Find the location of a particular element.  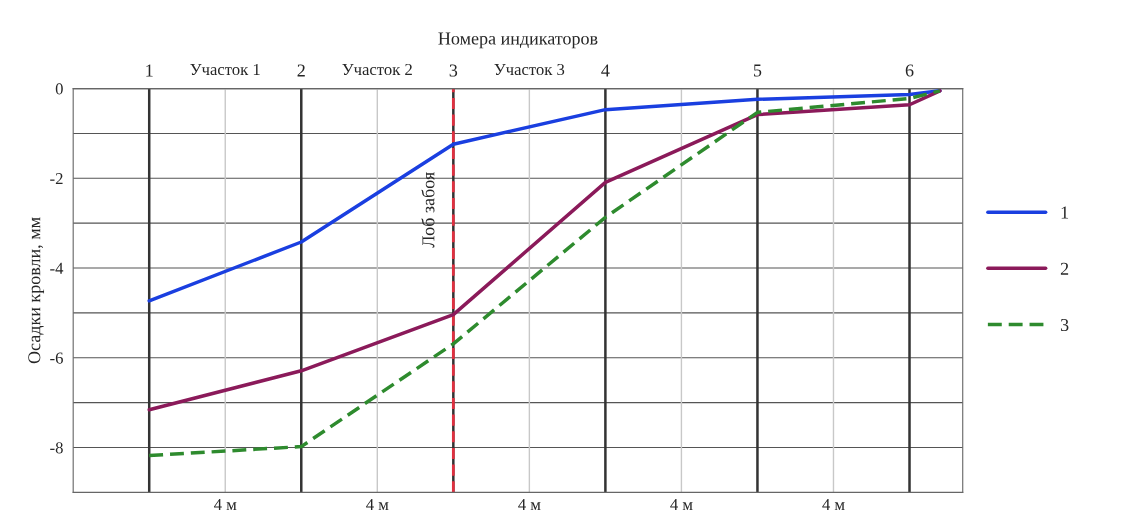

legend-label: 1 is located at coordinates (1065, 212).